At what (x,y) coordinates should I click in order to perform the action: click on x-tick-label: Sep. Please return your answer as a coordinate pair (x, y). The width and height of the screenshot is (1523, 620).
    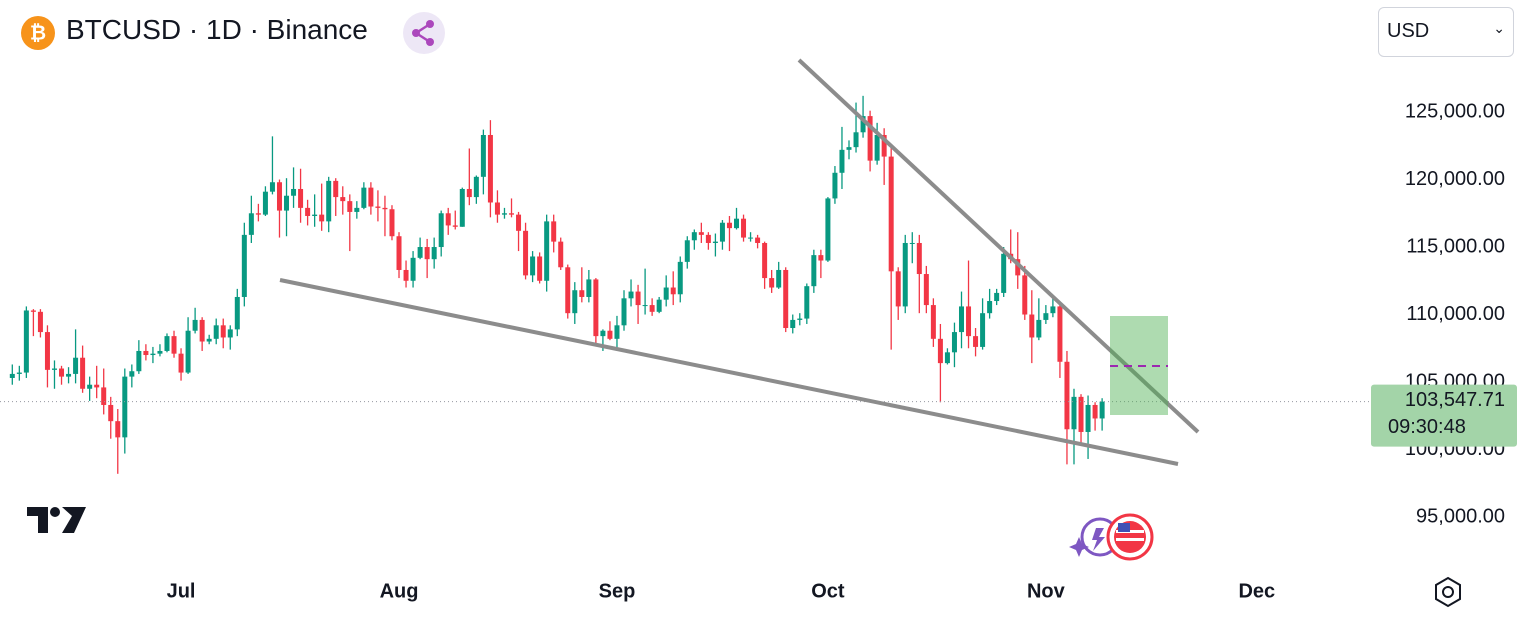
    Looking at the image, I should click on (617, 591).